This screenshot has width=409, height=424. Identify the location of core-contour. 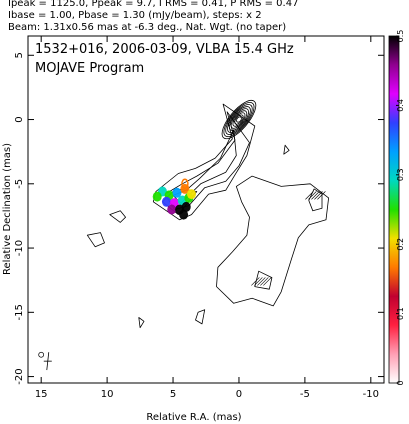
(239, 119).